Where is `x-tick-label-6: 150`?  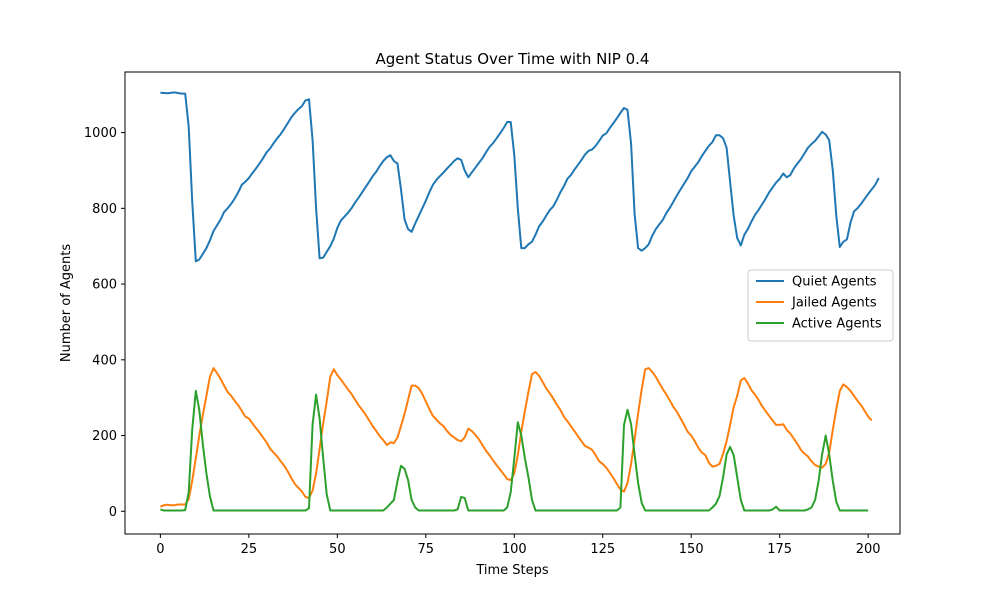
x-tick-label-6: 150 is located at coordinates (691, 549).